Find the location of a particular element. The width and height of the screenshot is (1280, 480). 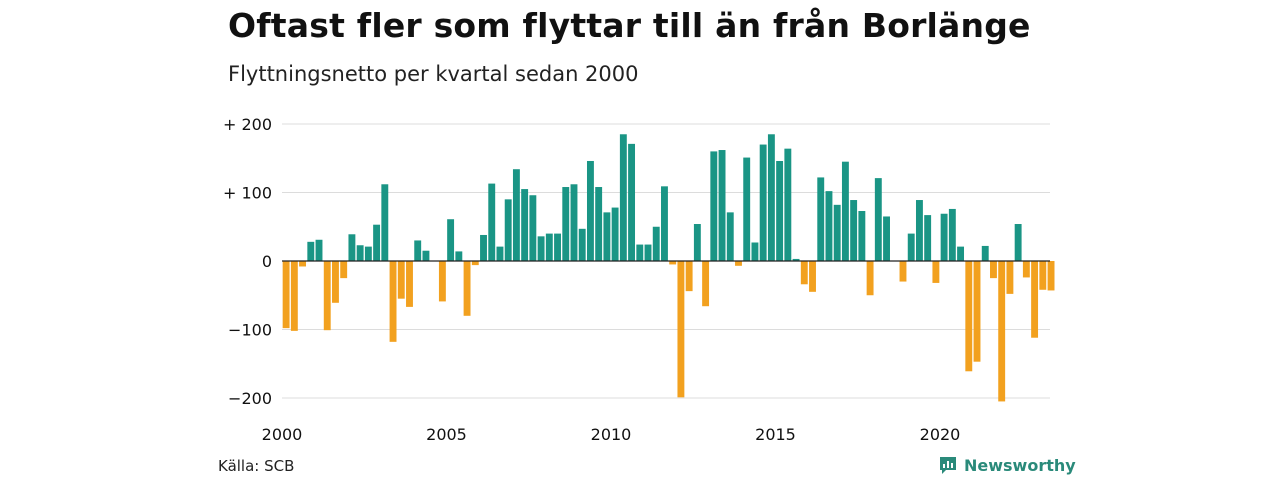

newsworthy-logo-icon is located at coordinates (948, 465).